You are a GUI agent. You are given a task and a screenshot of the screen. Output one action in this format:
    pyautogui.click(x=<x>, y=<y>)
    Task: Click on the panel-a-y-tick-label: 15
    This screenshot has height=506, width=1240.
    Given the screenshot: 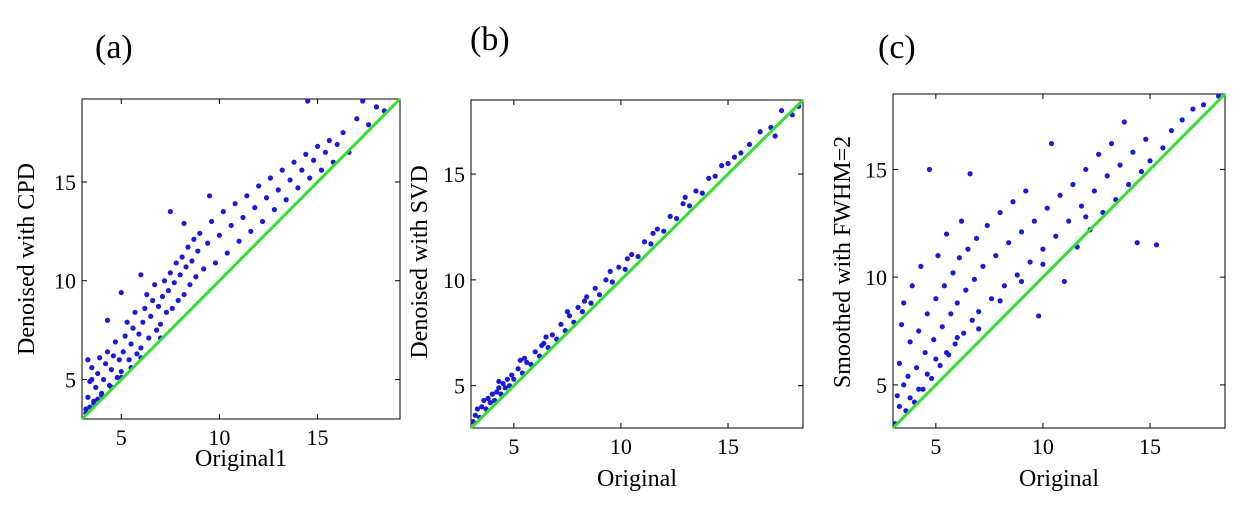 What is the action you would take?
    pyautogui.click(x=65, y=182)
    